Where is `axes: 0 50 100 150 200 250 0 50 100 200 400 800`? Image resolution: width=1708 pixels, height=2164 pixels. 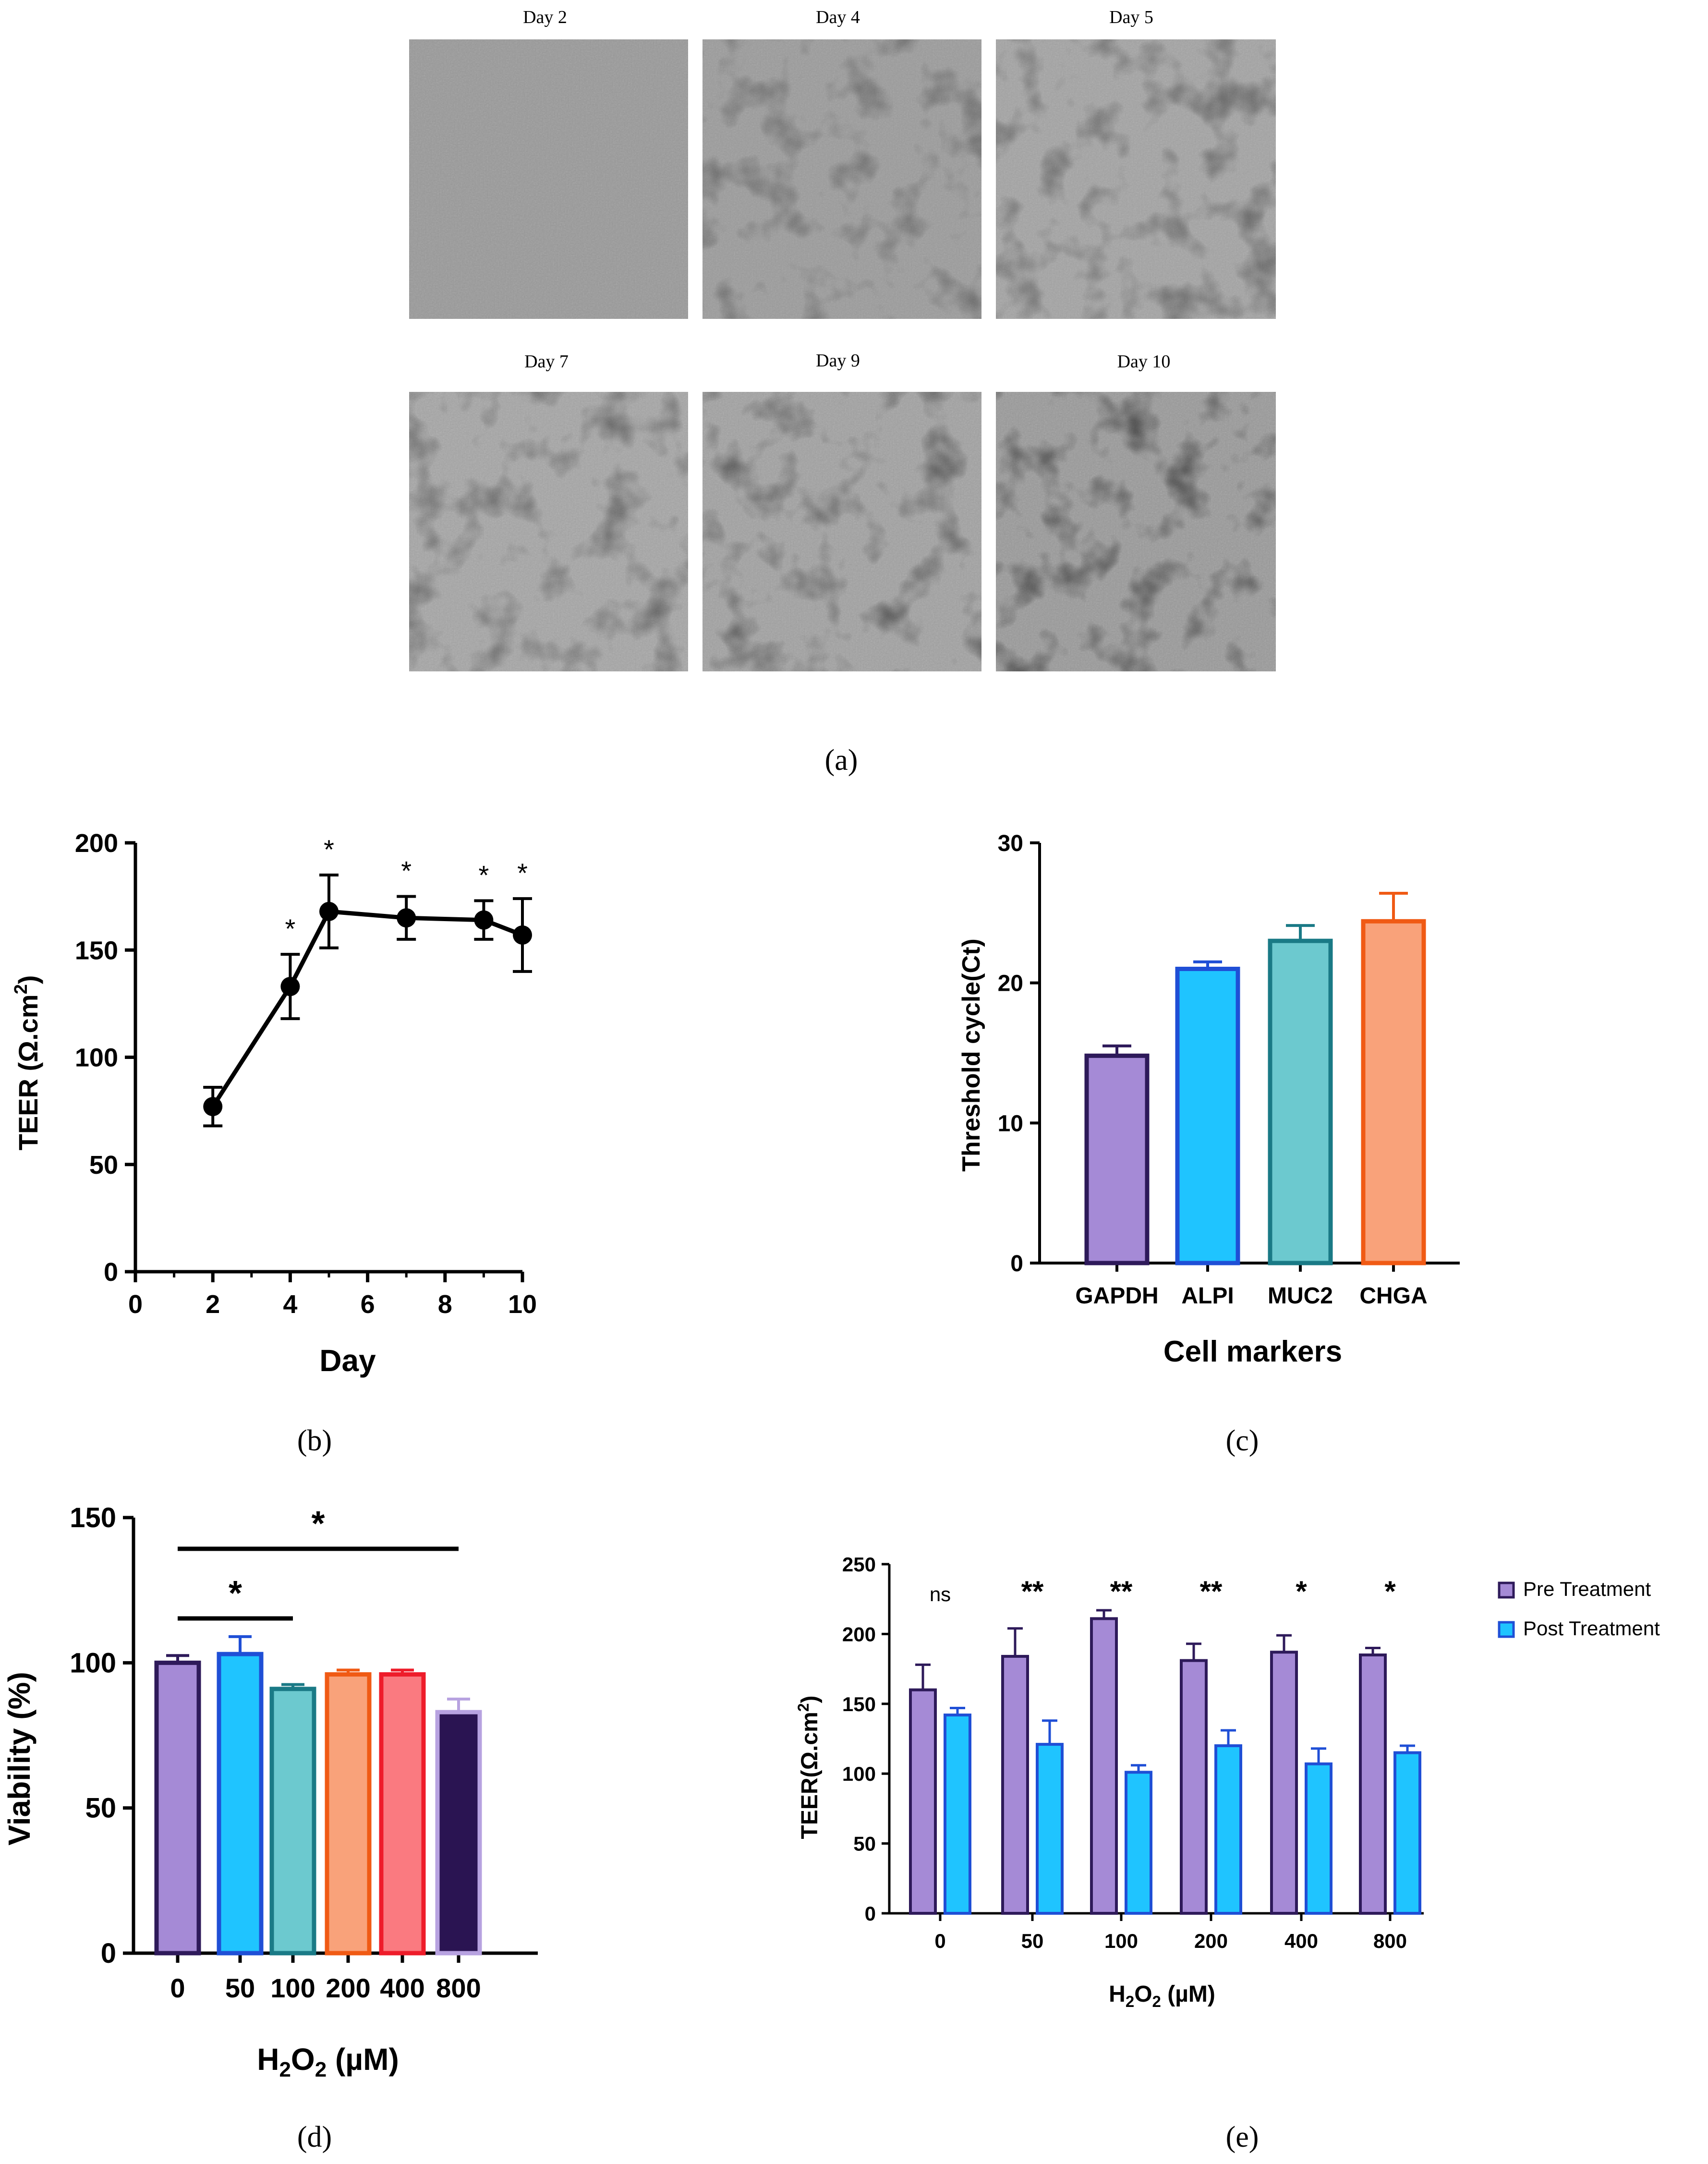 axes: 0 50 100 150 200 250 0 50 100 200 400 800 is located at coordinates (1133, 1752).